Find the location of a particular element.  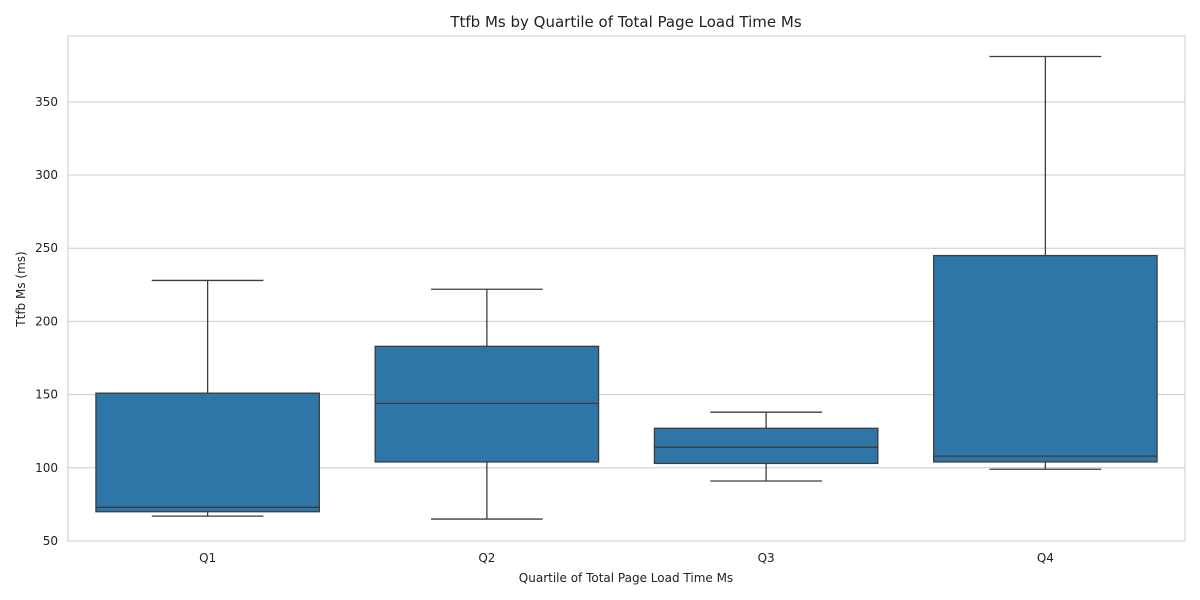

y-axis-label: Ttfb Ms (ms) is located at coordinates (21, 289).